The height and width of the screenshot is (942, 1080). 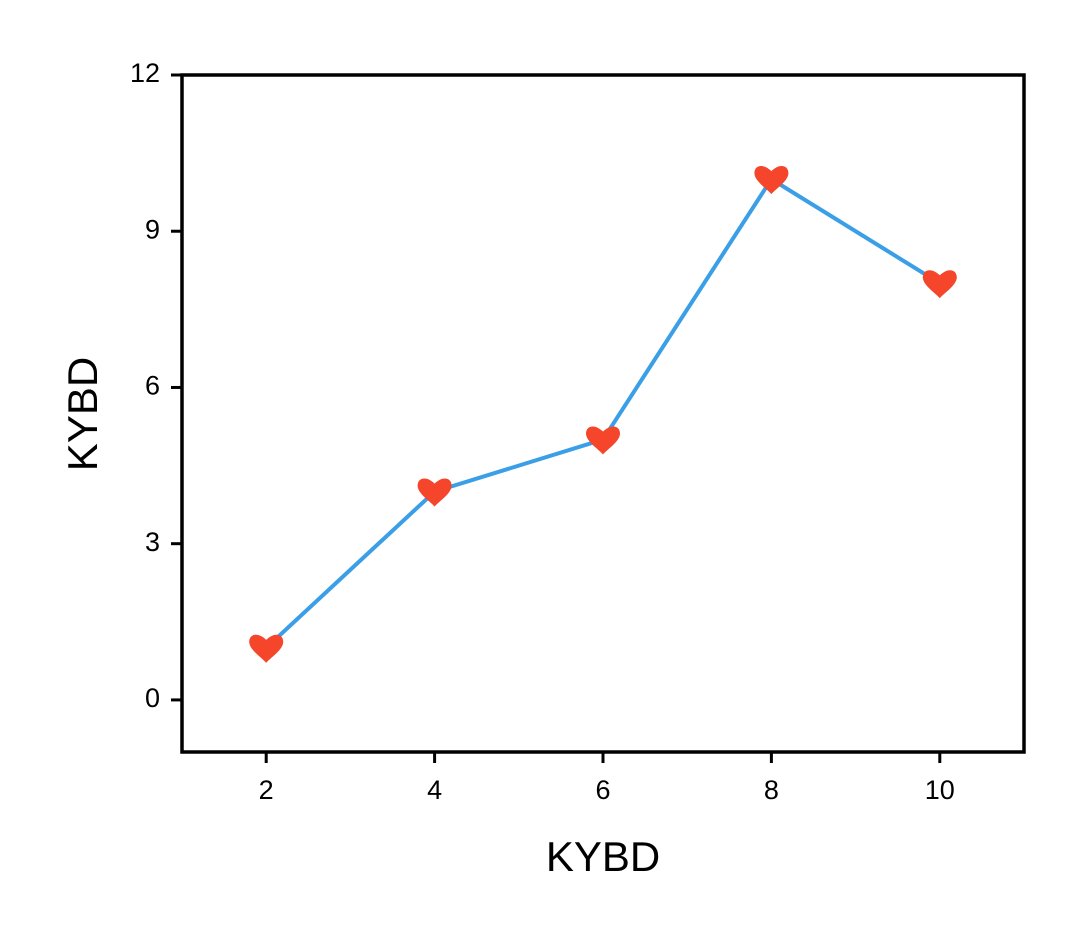 I want to click on y-tick-label: 9, so click(x=152, y=229).